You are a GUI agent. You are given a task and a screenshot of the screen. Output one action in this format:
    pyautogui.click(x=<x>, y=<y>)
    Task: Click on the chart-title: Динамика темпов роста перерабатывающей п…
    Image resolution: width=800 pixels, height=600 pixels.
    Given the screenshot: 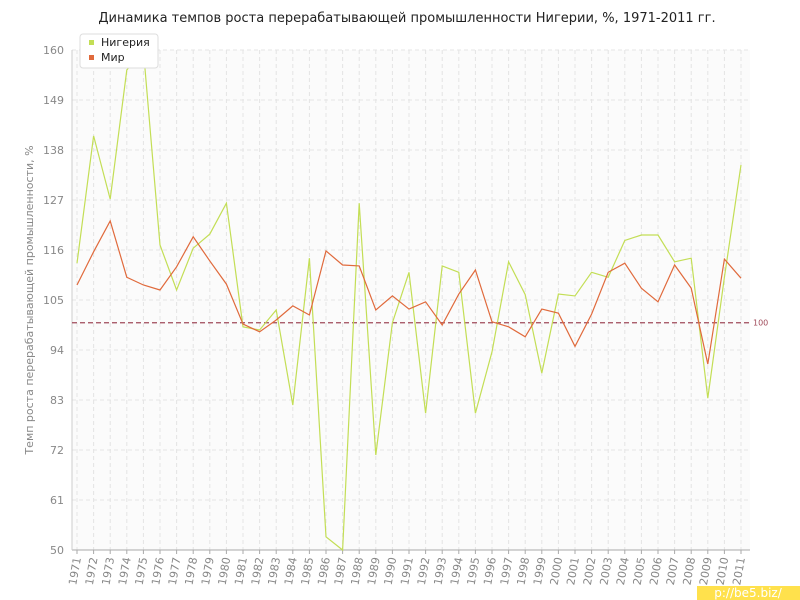 What is the action you would take?
    pyautogui.click(x=406, y=18)
    